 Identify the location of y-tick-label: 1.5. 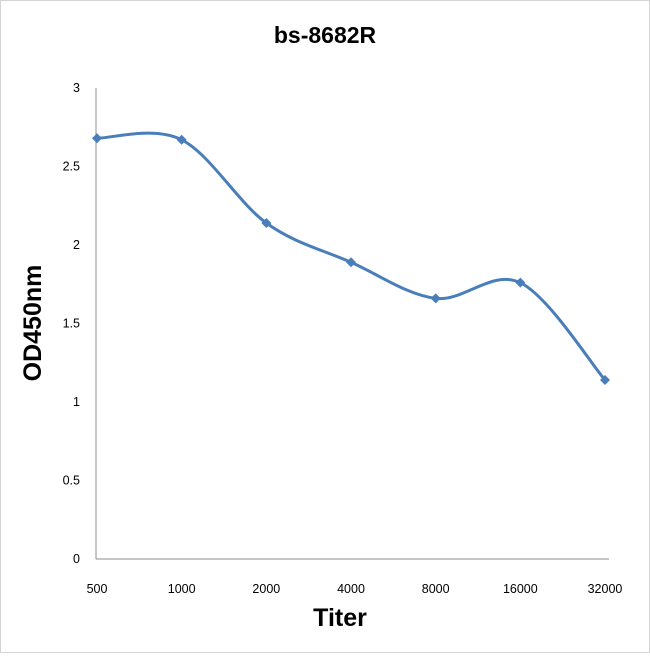
(71, 324).